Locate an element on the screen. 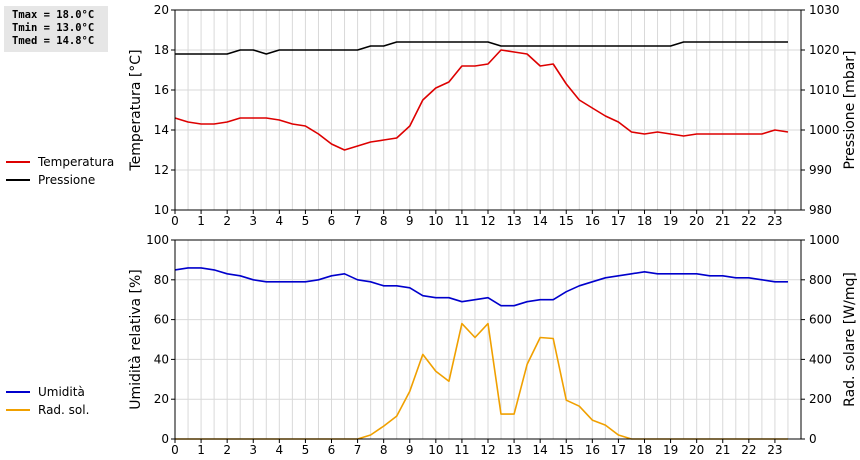 The image size is (860, 460). y-left-tick-label: 10 is located at coordinates (161, 210).